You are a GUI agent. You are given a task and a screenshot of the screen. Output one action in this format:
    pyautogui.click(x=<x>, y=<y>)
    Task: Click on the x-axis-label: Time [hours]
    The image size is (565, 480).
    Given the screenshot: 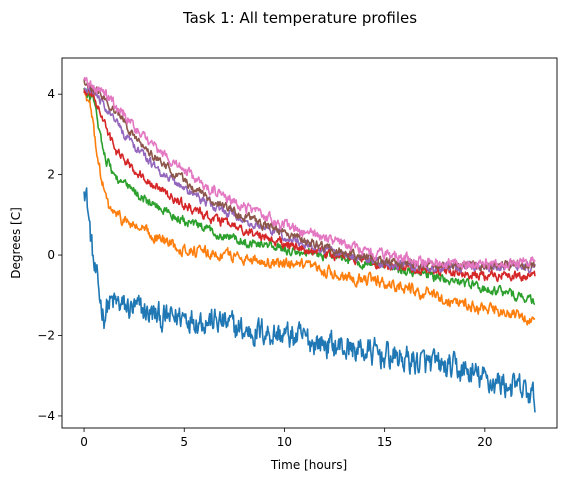 What is the action you would take?
    pyautogui.click(x=308, y=465)
    